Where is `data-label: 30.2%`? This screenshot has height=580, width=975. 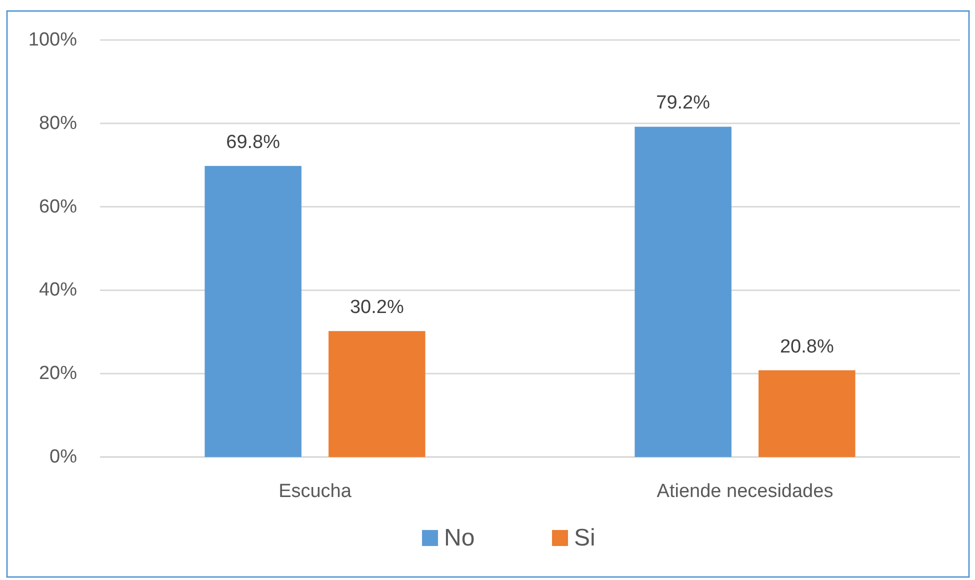
data-label: 30.2% is located at coordinates (377, 307).